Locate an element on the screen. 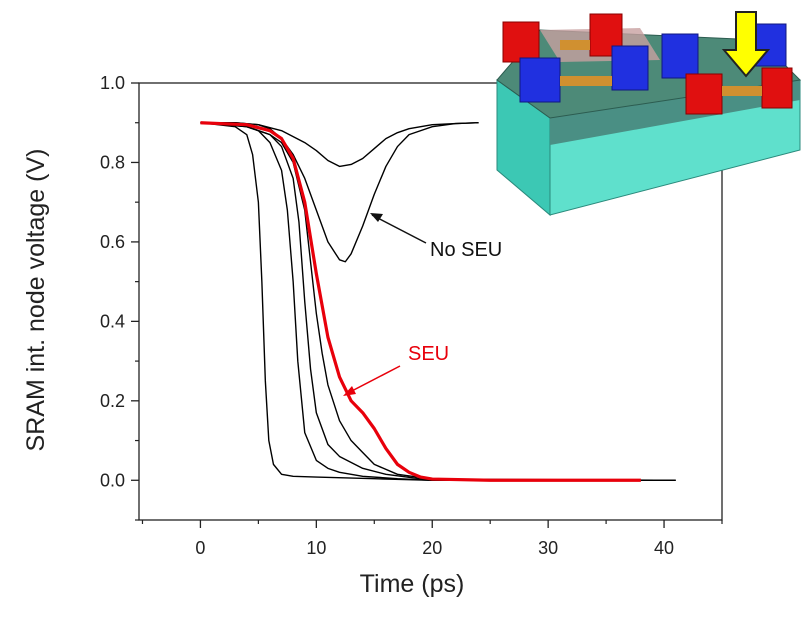 The height and width of the screenshot is (618, 802). slab-layer is located at coordinates (675, 112).